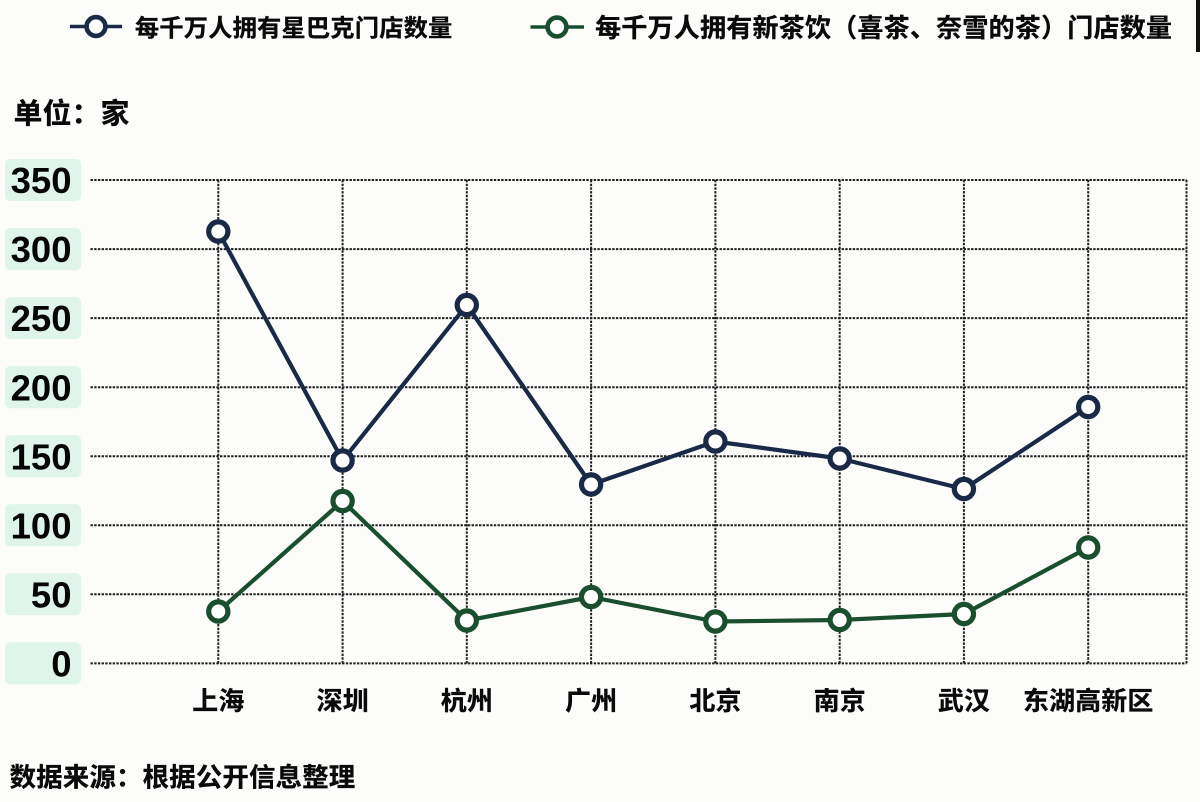  I want to click on svg-text: 100, so click(41, 525).